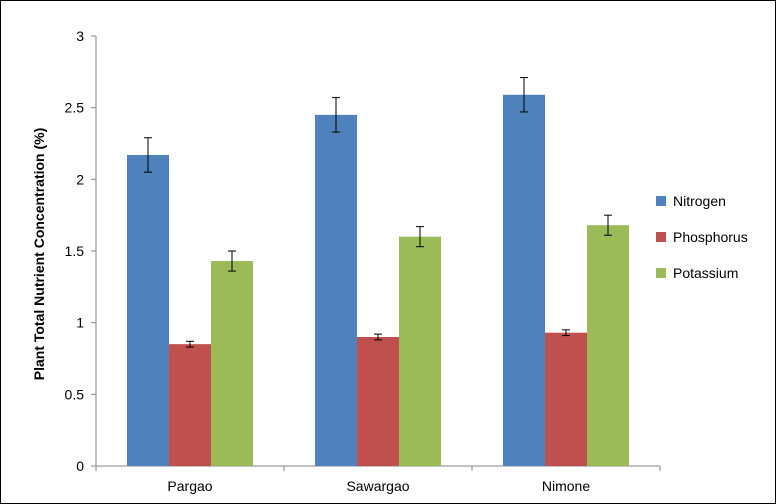 The width and height of the screenshot is (776, 504). I want to click on y-axis-title: Plant Total Nutrient Concentration (%), so click(39, 254).